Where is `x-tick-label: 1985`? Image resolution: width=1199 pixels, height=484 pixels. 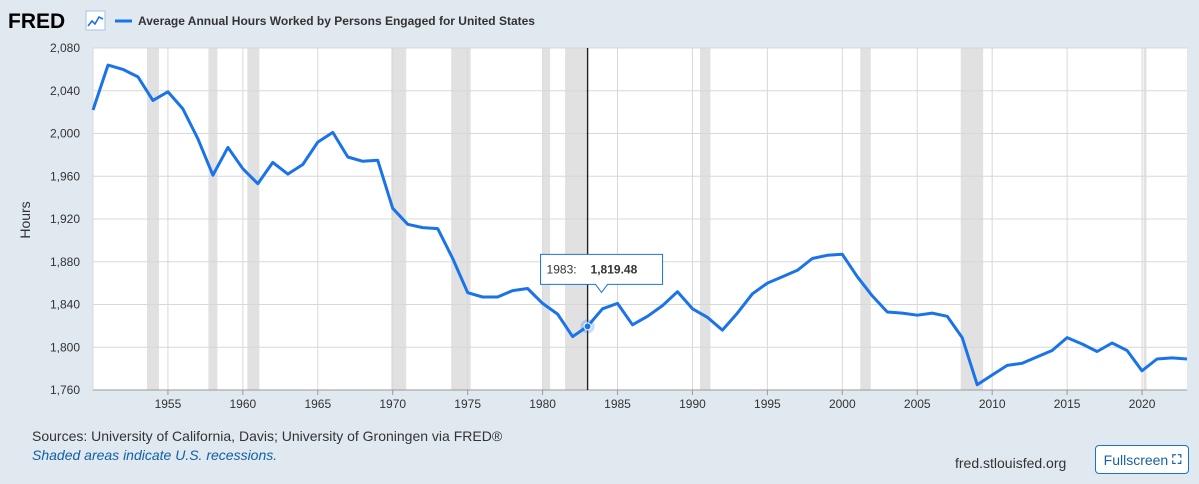 x-tick-label: 1985 is located at coordinates (617, 404).